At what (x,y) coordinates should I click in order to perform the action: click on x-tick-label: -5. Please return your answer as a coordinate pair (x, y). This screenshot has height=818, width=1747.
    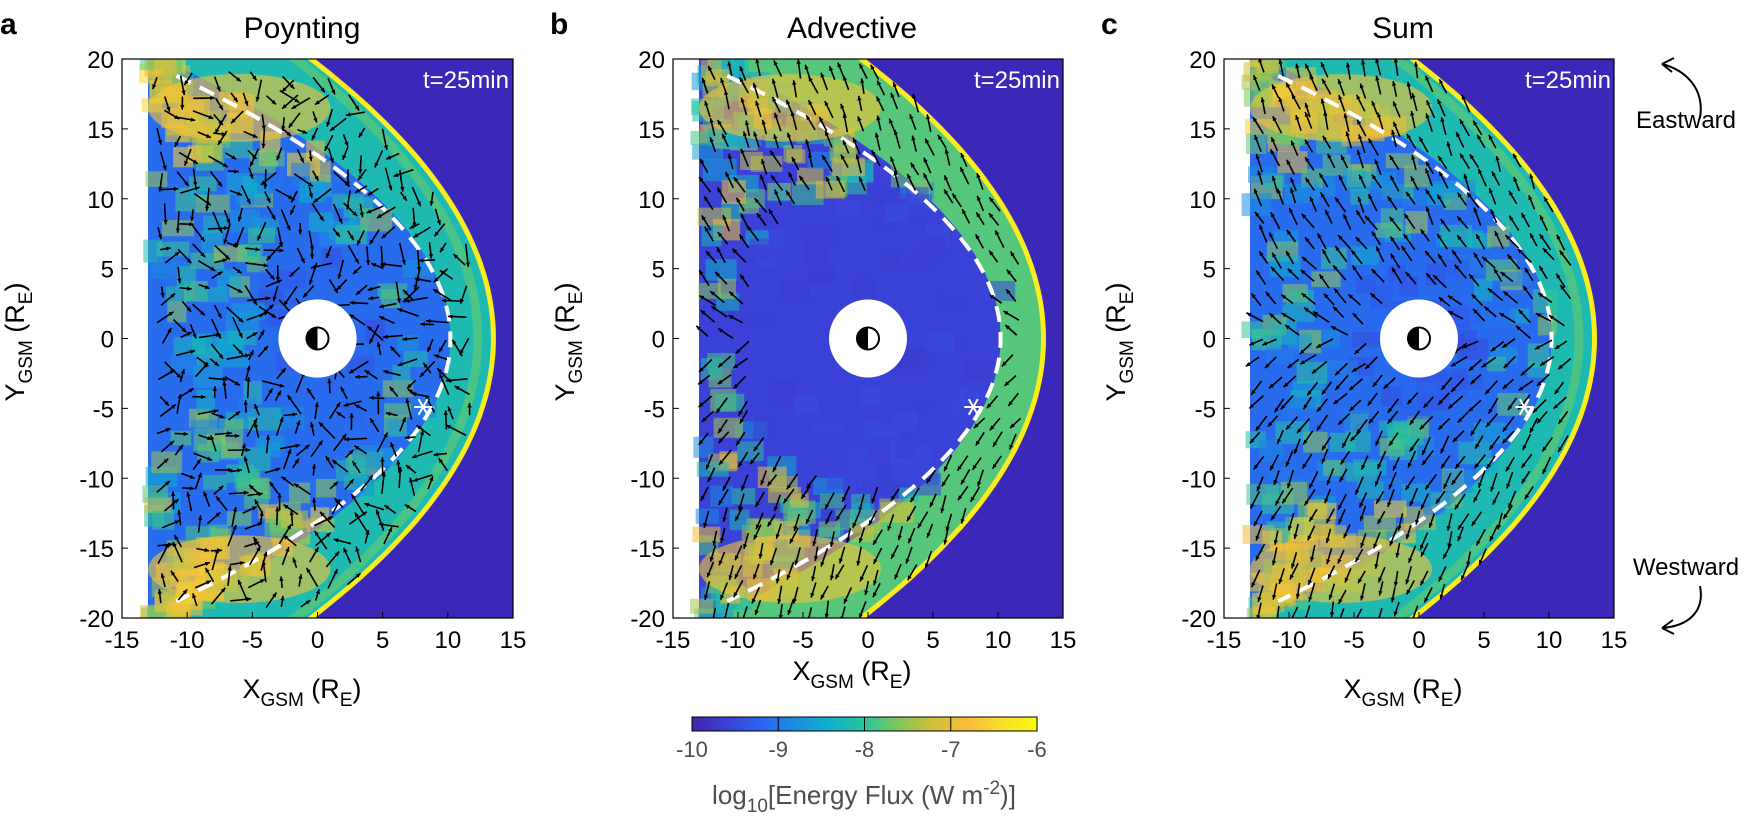
    Looking at the image, I should click on (252, 640).